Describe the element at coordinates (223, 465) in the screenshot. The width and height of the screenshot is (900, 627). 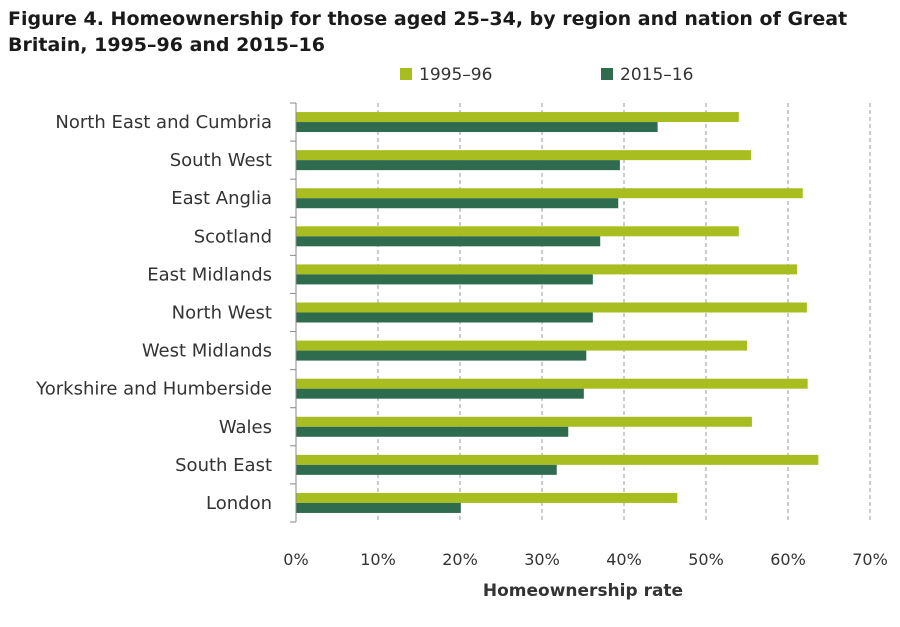
I see `category-label: South East` at that location.